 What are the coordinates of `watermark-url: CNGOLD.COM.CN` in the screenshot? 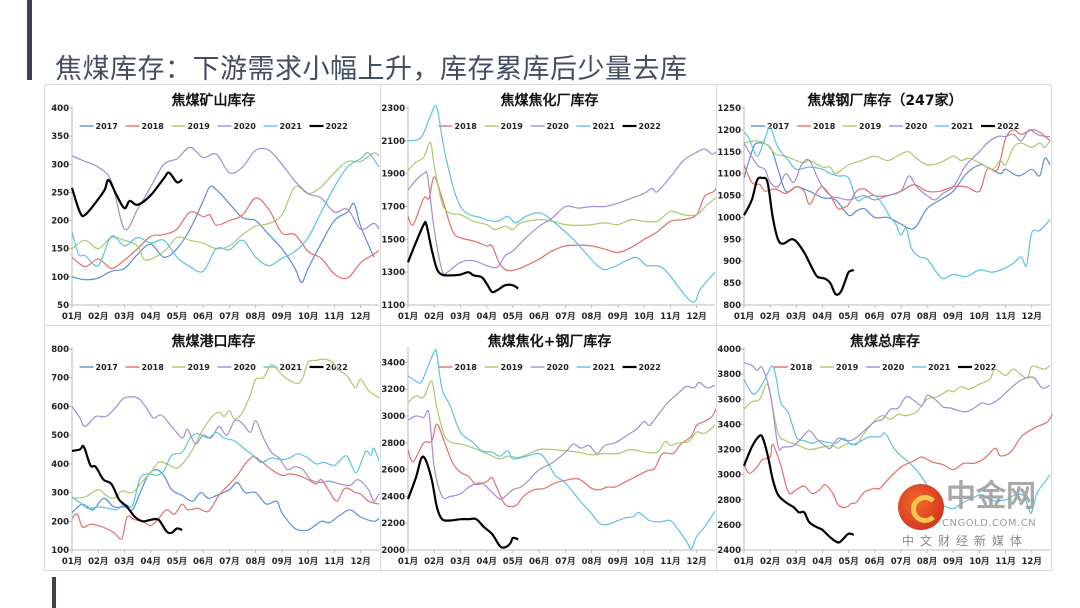 It's located at (989, 523).